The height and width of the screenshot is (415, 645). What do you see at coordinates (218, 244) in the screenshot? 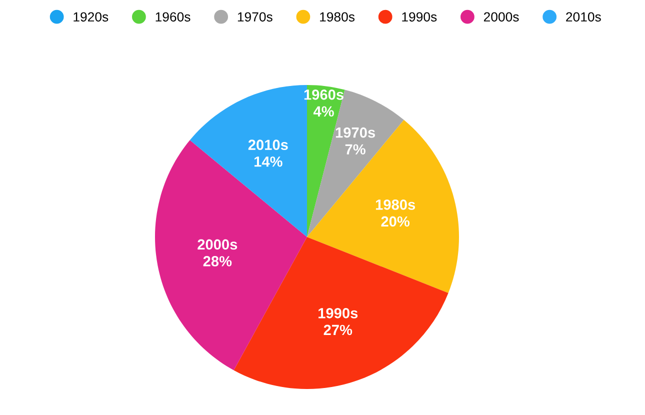
I see `slice-label: 2000s` at bounding box center [218, 244].